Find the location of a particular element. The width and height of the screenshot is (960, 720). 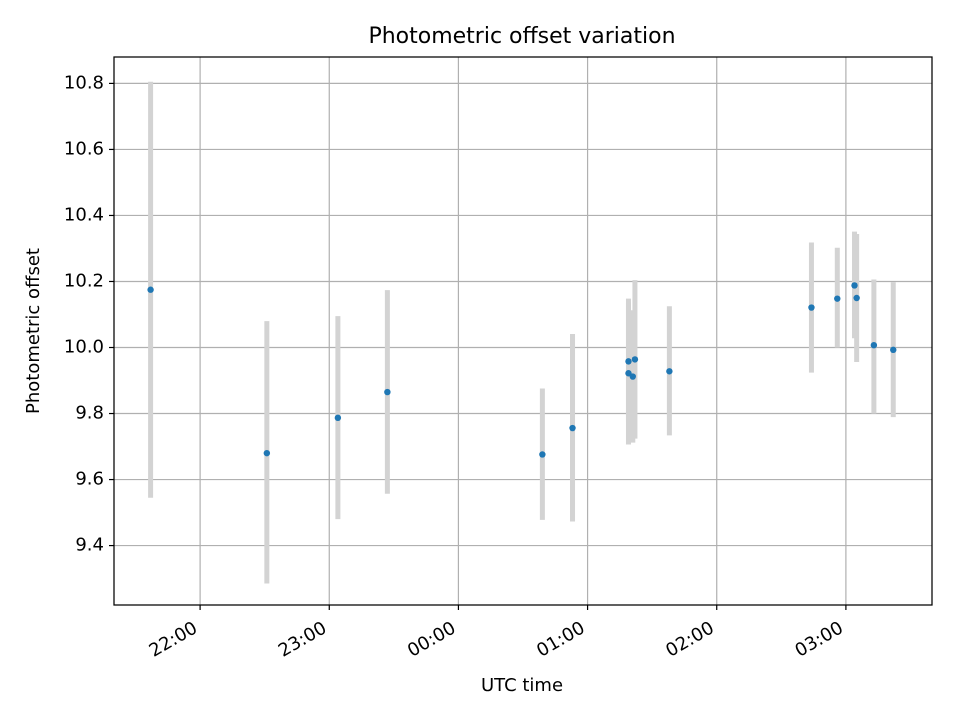

y-tick-label: 10.6 is located at coordinates (84, 148).